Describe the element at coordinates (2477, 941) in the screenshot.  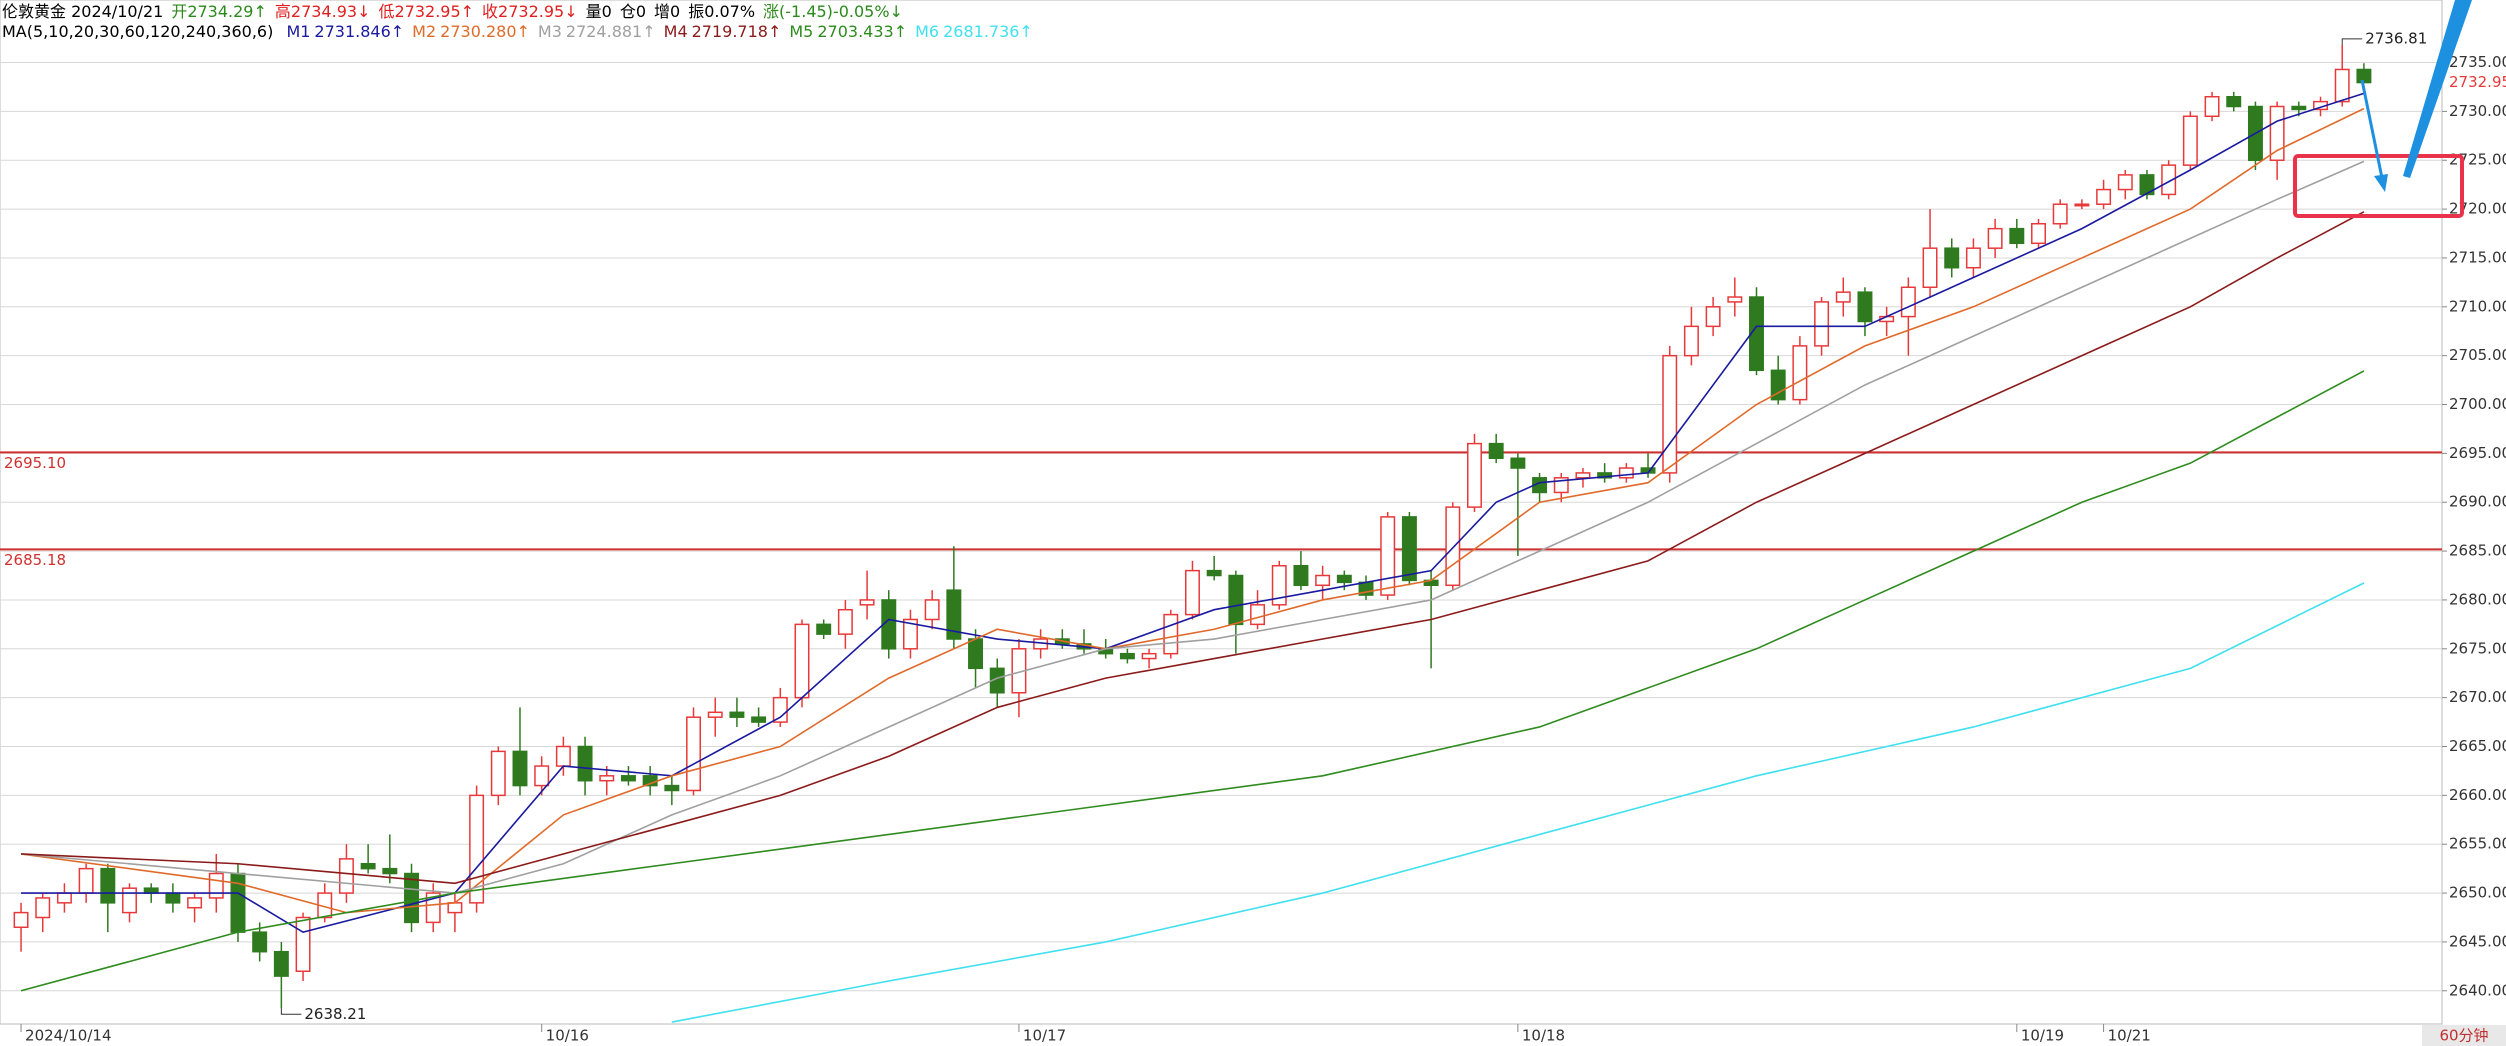
I see `y-tick-label: 2645.00` at that location.